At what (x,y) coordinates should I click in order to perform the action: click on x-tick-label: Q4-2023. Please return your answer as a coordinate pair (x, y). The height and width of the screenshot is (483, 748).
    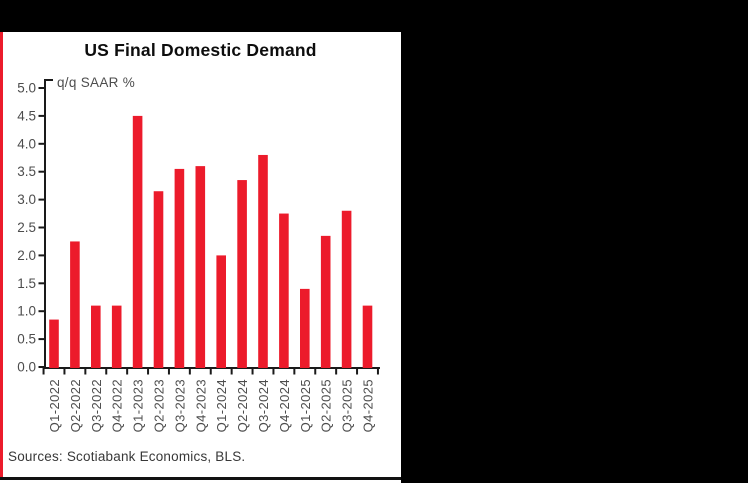
    Looking at the image, I should click on (200, 405).